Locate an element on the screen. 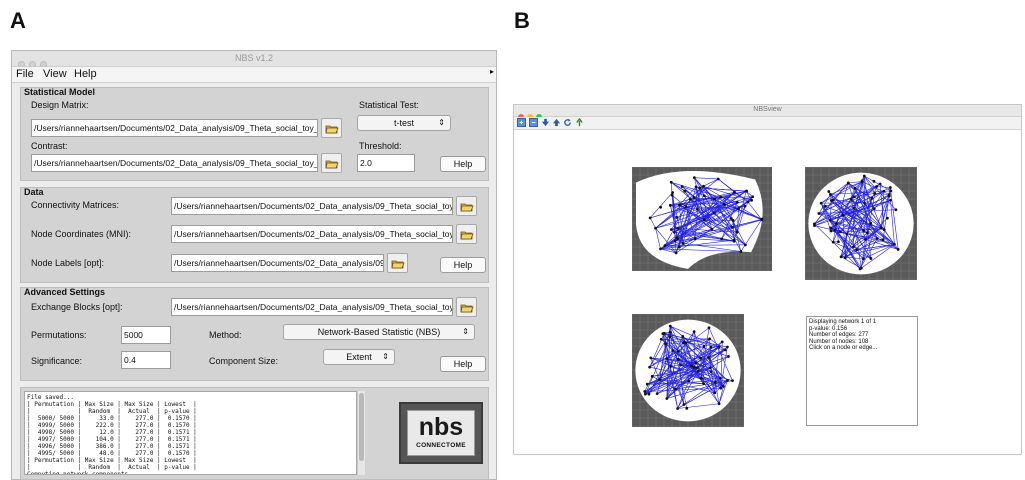 This screenshot has height=480, width=1025. menu-help: Help is located at coordinates (85, 74).